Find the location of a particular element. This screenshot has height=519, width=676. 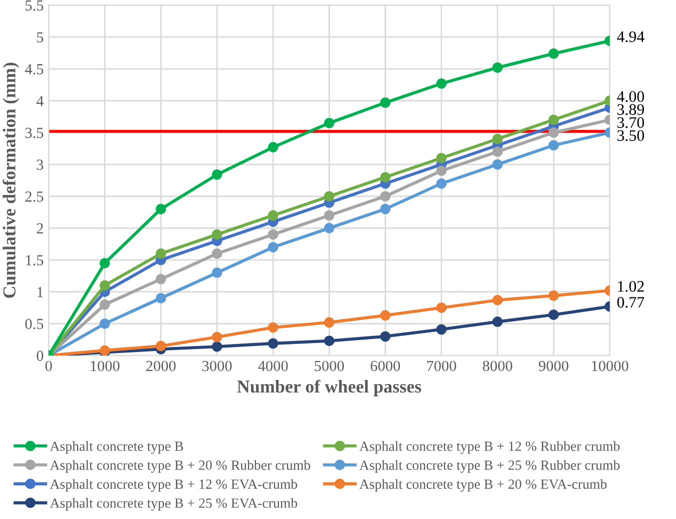

legend-label: Asphalt concrete type B is located at coordinates (116, 447).